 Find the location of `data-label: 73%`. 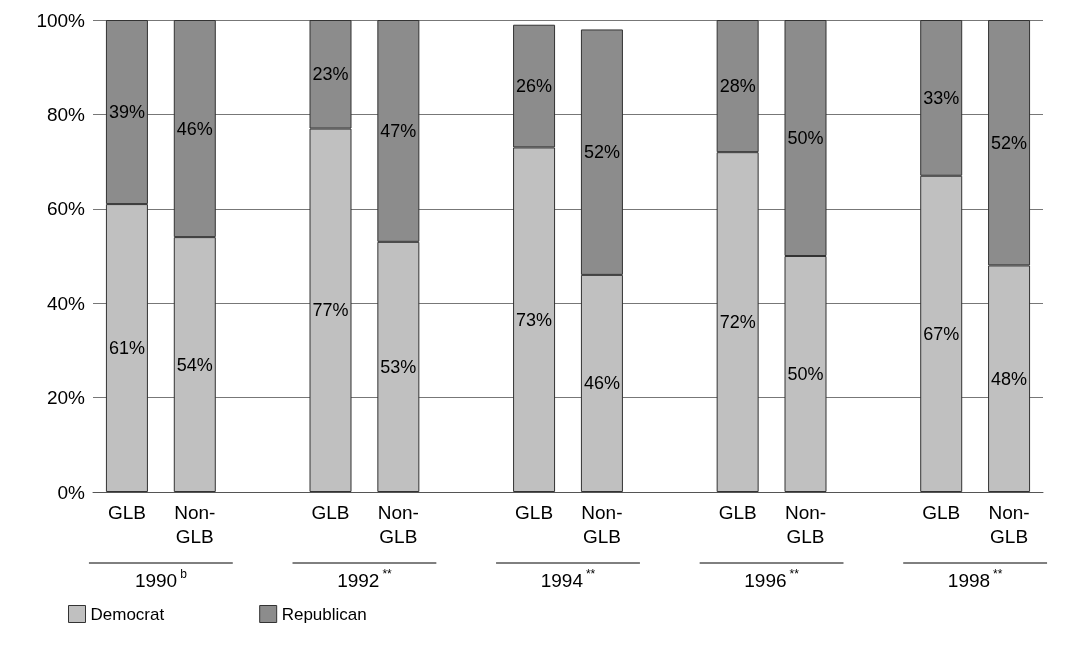

data-label: 73% is located at coordinates (534, 319).